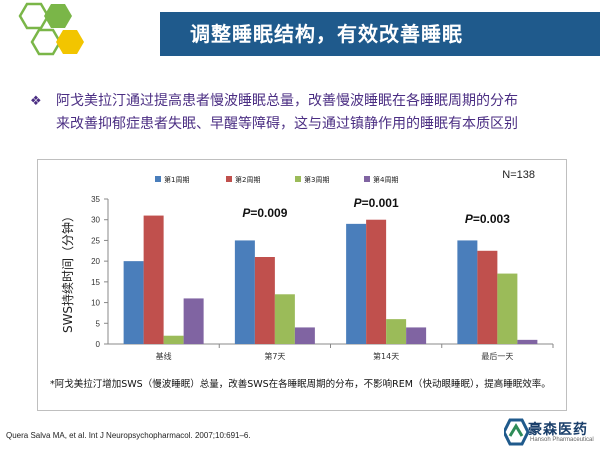 Image resolution: width=600 pixels, height=450 pixels. What do you see at coordinates (95, 261) in the screenshot?
I see `y-tick-label: 20` at bounding box center [95, 261].